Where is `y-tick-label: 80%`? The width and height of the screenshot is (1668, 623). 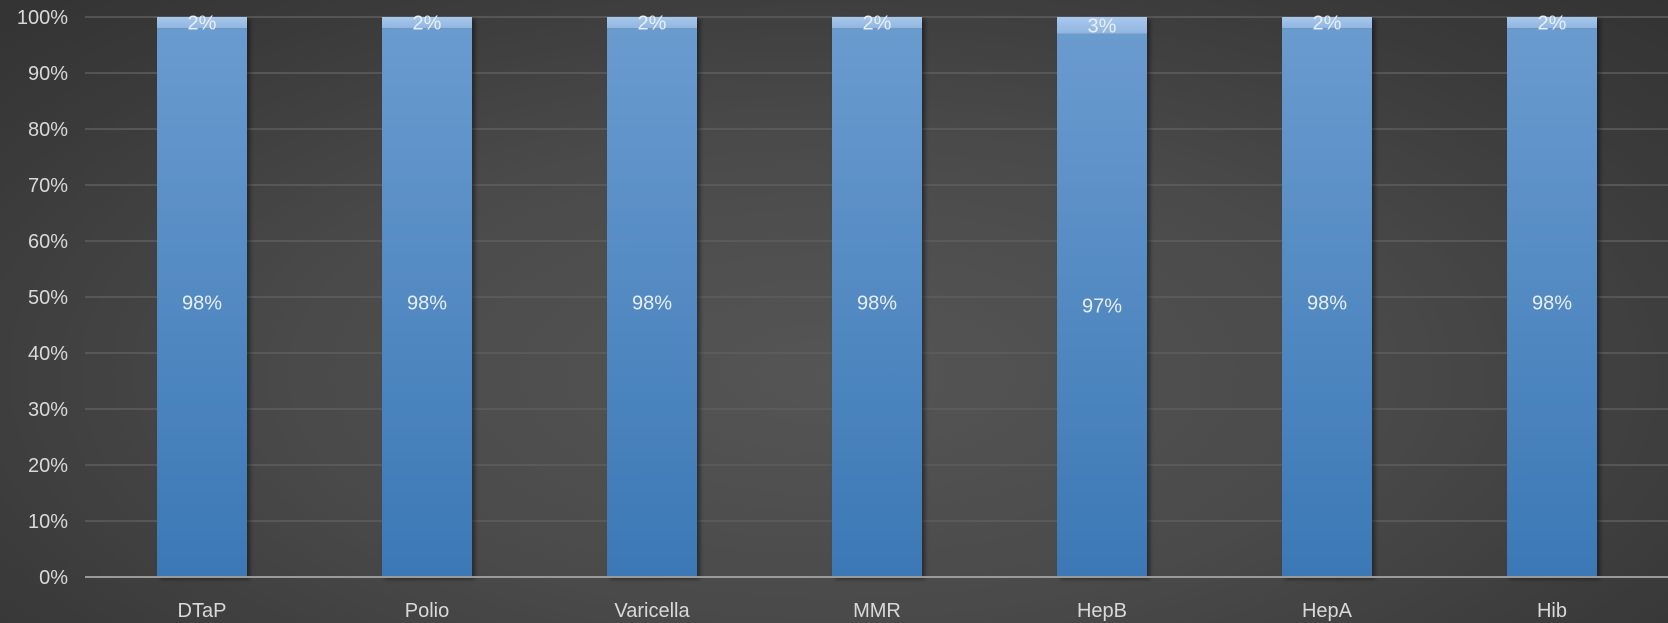
y-tick-label: 80% is located at coordinates (48, 130).